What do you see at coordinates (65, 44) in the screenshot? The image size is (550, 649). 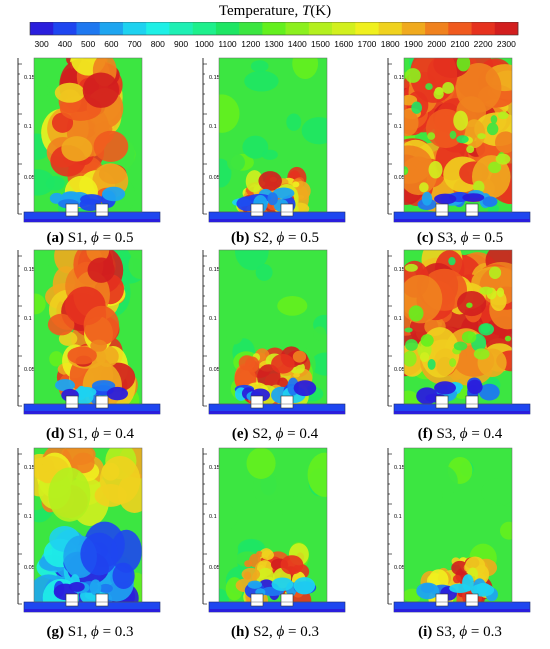 I see `colorbar-tick-label: 400` at bounding box center [65, 44].